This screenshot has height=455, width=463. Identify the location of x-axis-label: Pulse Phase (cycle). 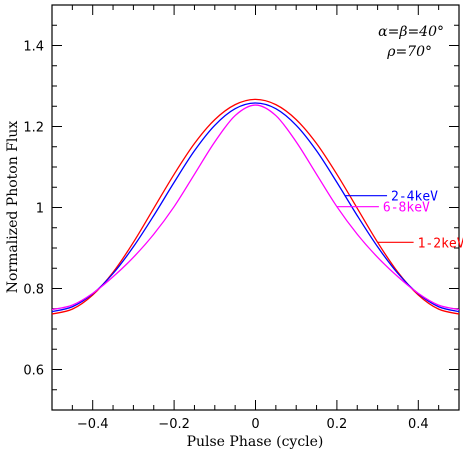
(255, 442).